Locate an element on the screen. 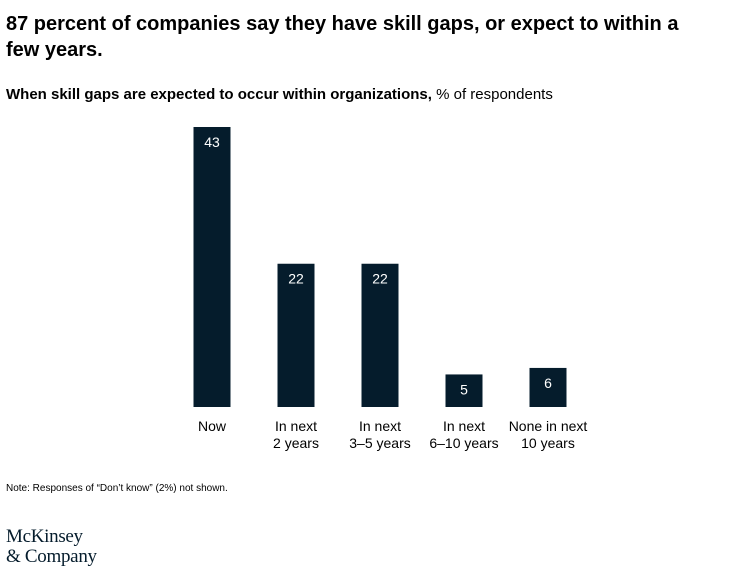  logo-line-2: & Company is located at coordinates (51, 556).